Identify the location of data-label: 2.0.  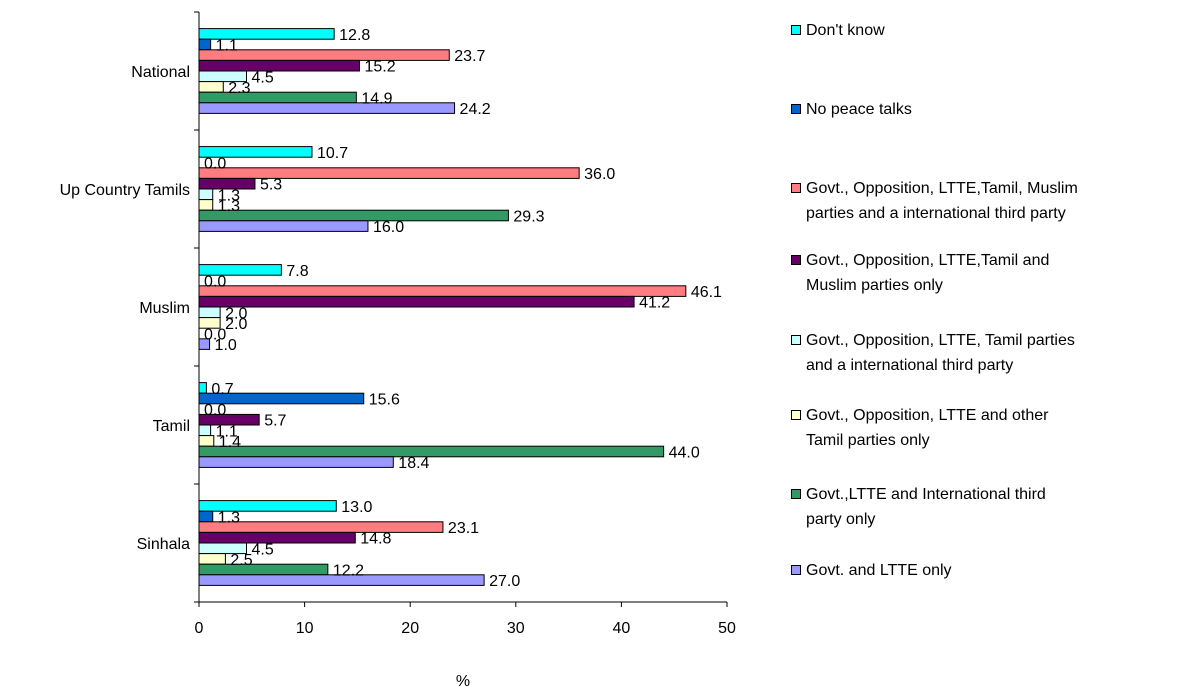
(236, 324).